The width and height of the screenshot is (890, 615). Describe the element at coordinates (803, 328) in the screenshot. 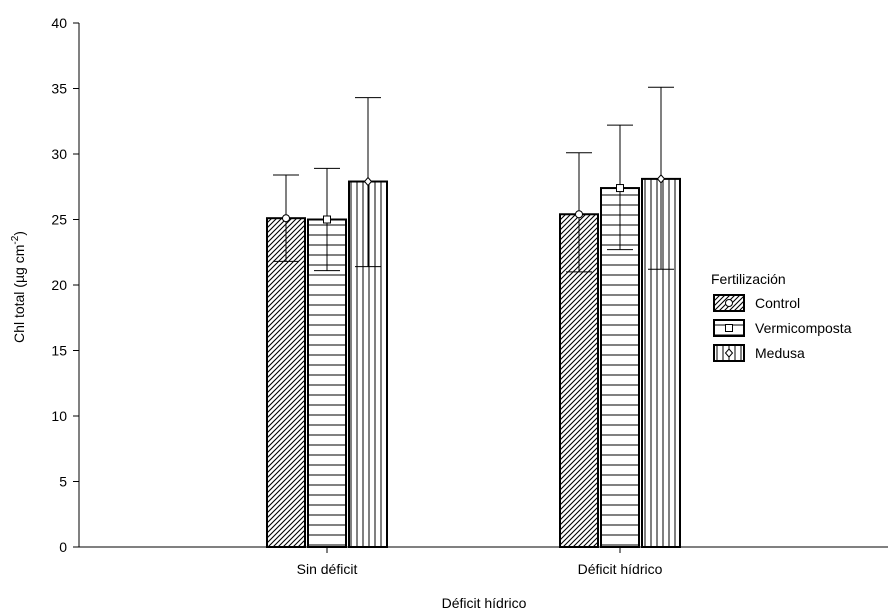

I see `legend-label: Vermicomposta` at that location.